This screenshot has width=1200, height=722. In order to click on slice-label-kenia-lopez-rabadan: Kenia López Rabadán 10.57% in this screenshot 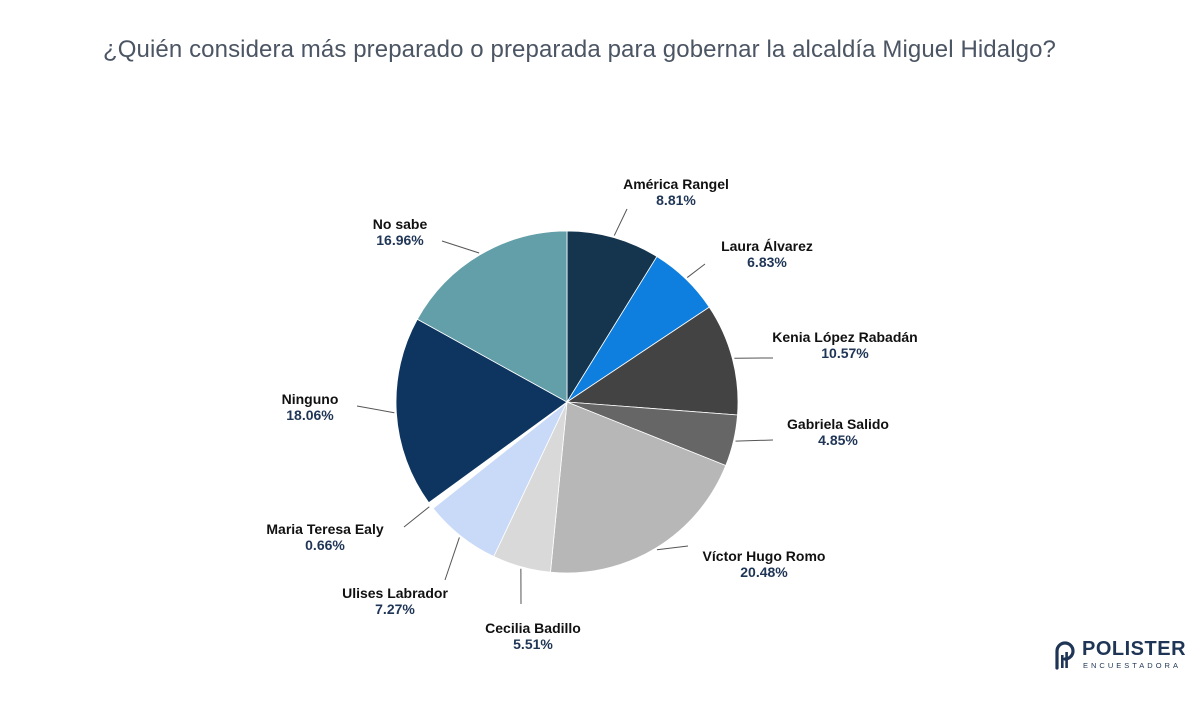, I will do `click(844, 345)`.